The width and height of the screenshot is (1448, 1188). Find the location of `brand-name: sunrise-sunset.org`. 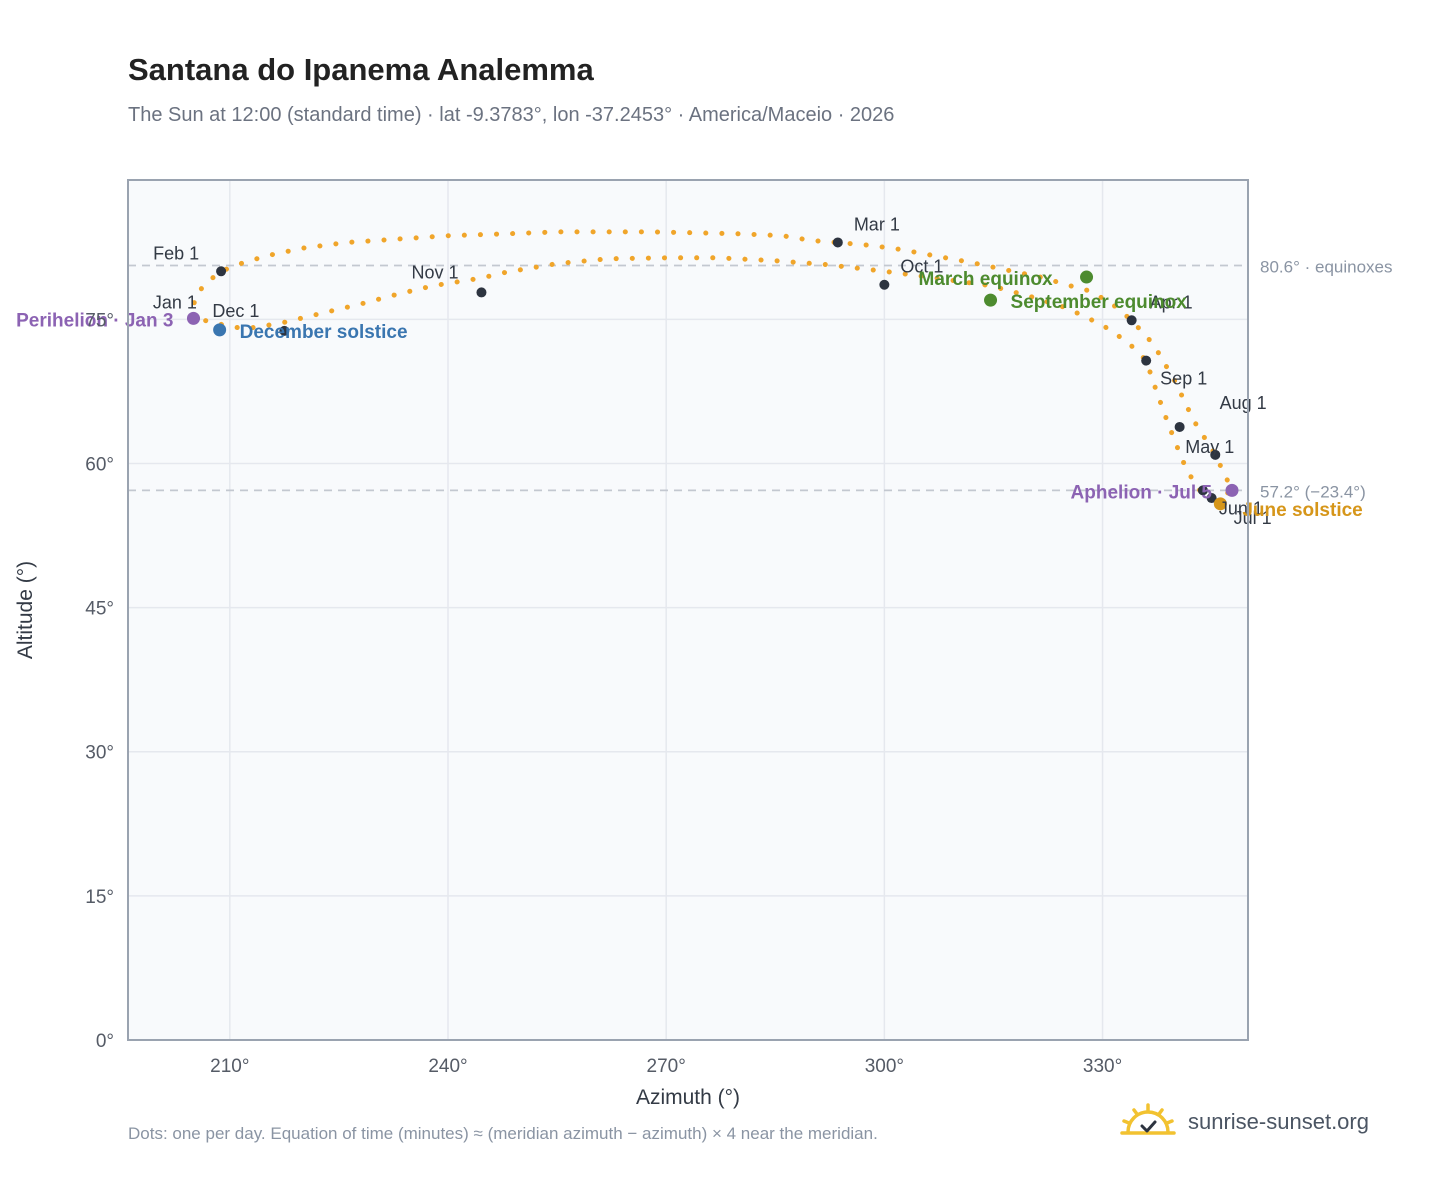

brand-name: sunrise-sunset.org is located at coordinates (1278, 1121).